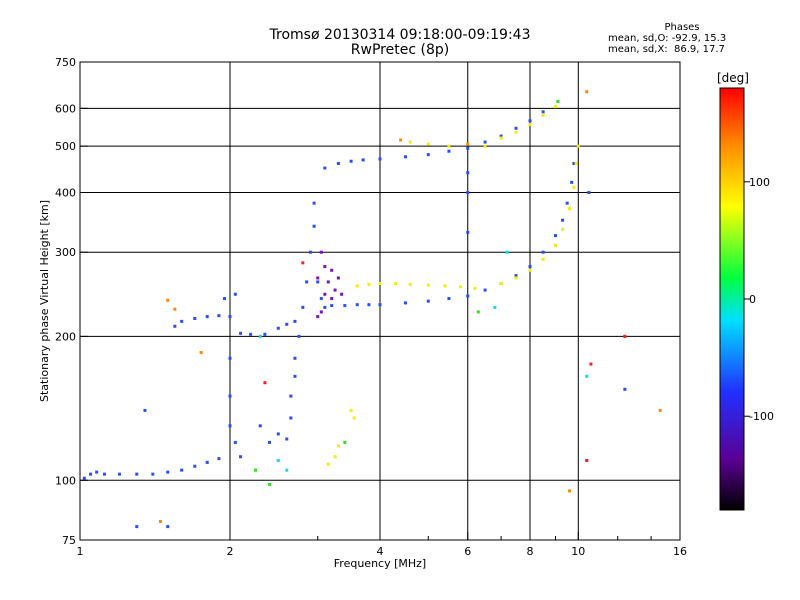  I want to click on y-tick-label: 600, so click(65, 108).